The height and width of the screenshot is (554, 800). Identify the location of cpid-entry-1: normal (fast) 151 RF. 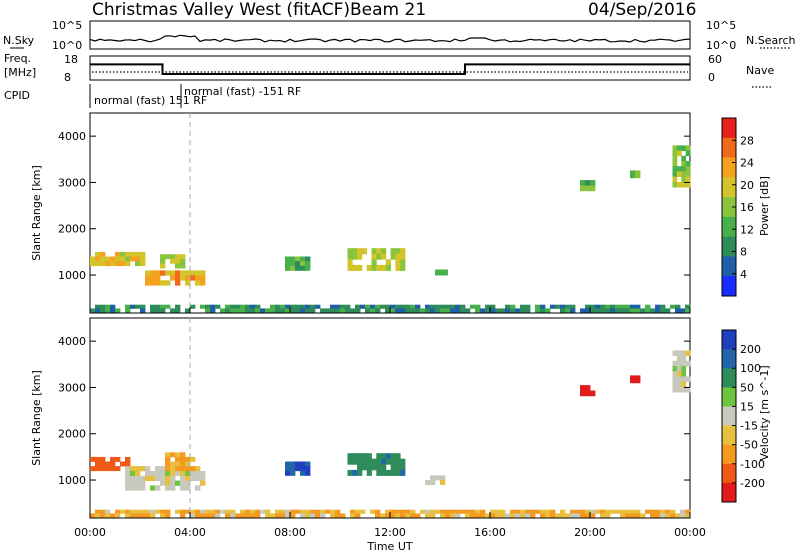
(150, 100).